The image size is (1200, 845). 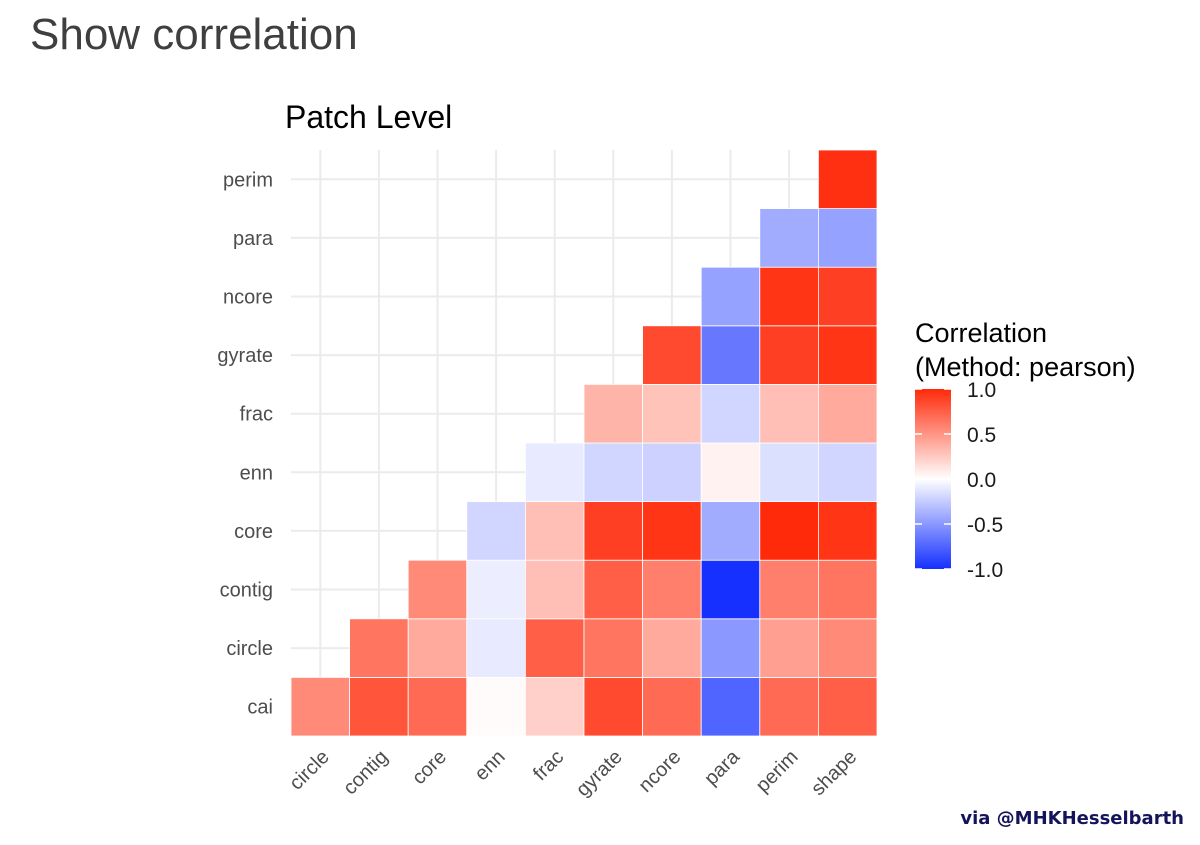 I want to click on heatmap-cell-gyrate-ncore, so click(x=672, y=355).